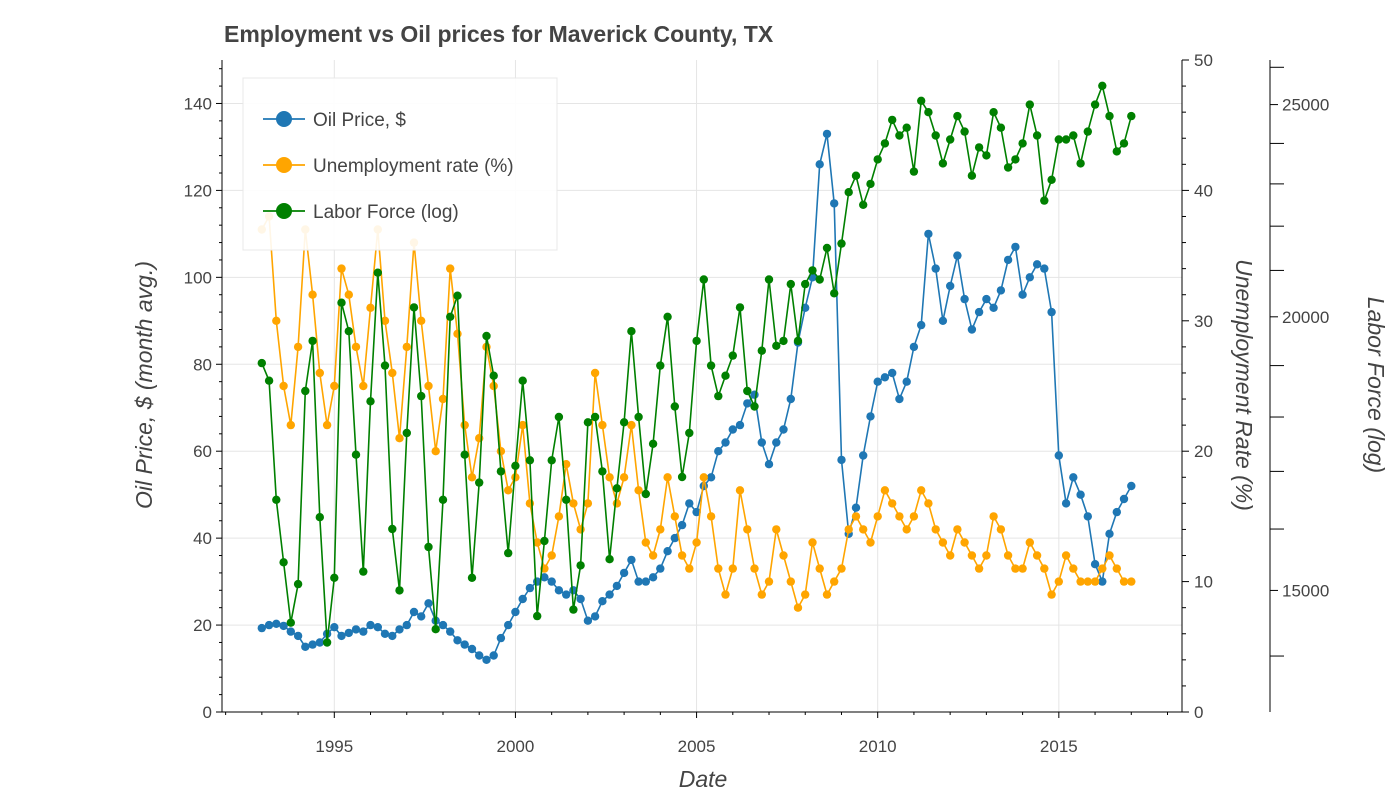 Image resolution: width=1400 pixels, height=800 pixels. I want to click on right-tick-label-unemployment: 40, so click(1203, 190).